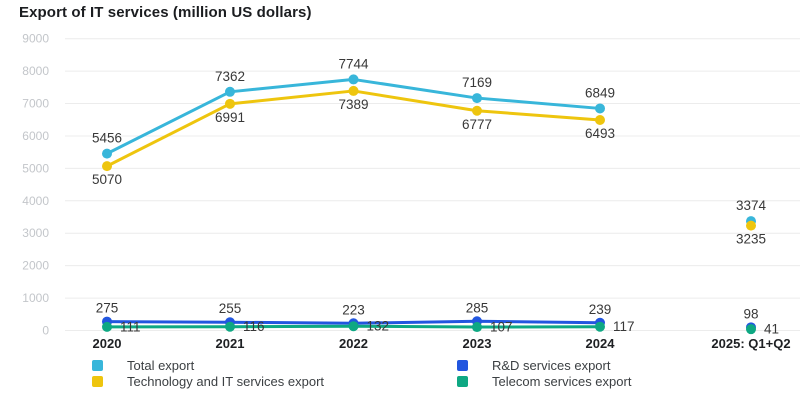  Describe the element at coordinates (35, 168) in the screenshot. I see `y-axis-tick-label: 5000` at that location.